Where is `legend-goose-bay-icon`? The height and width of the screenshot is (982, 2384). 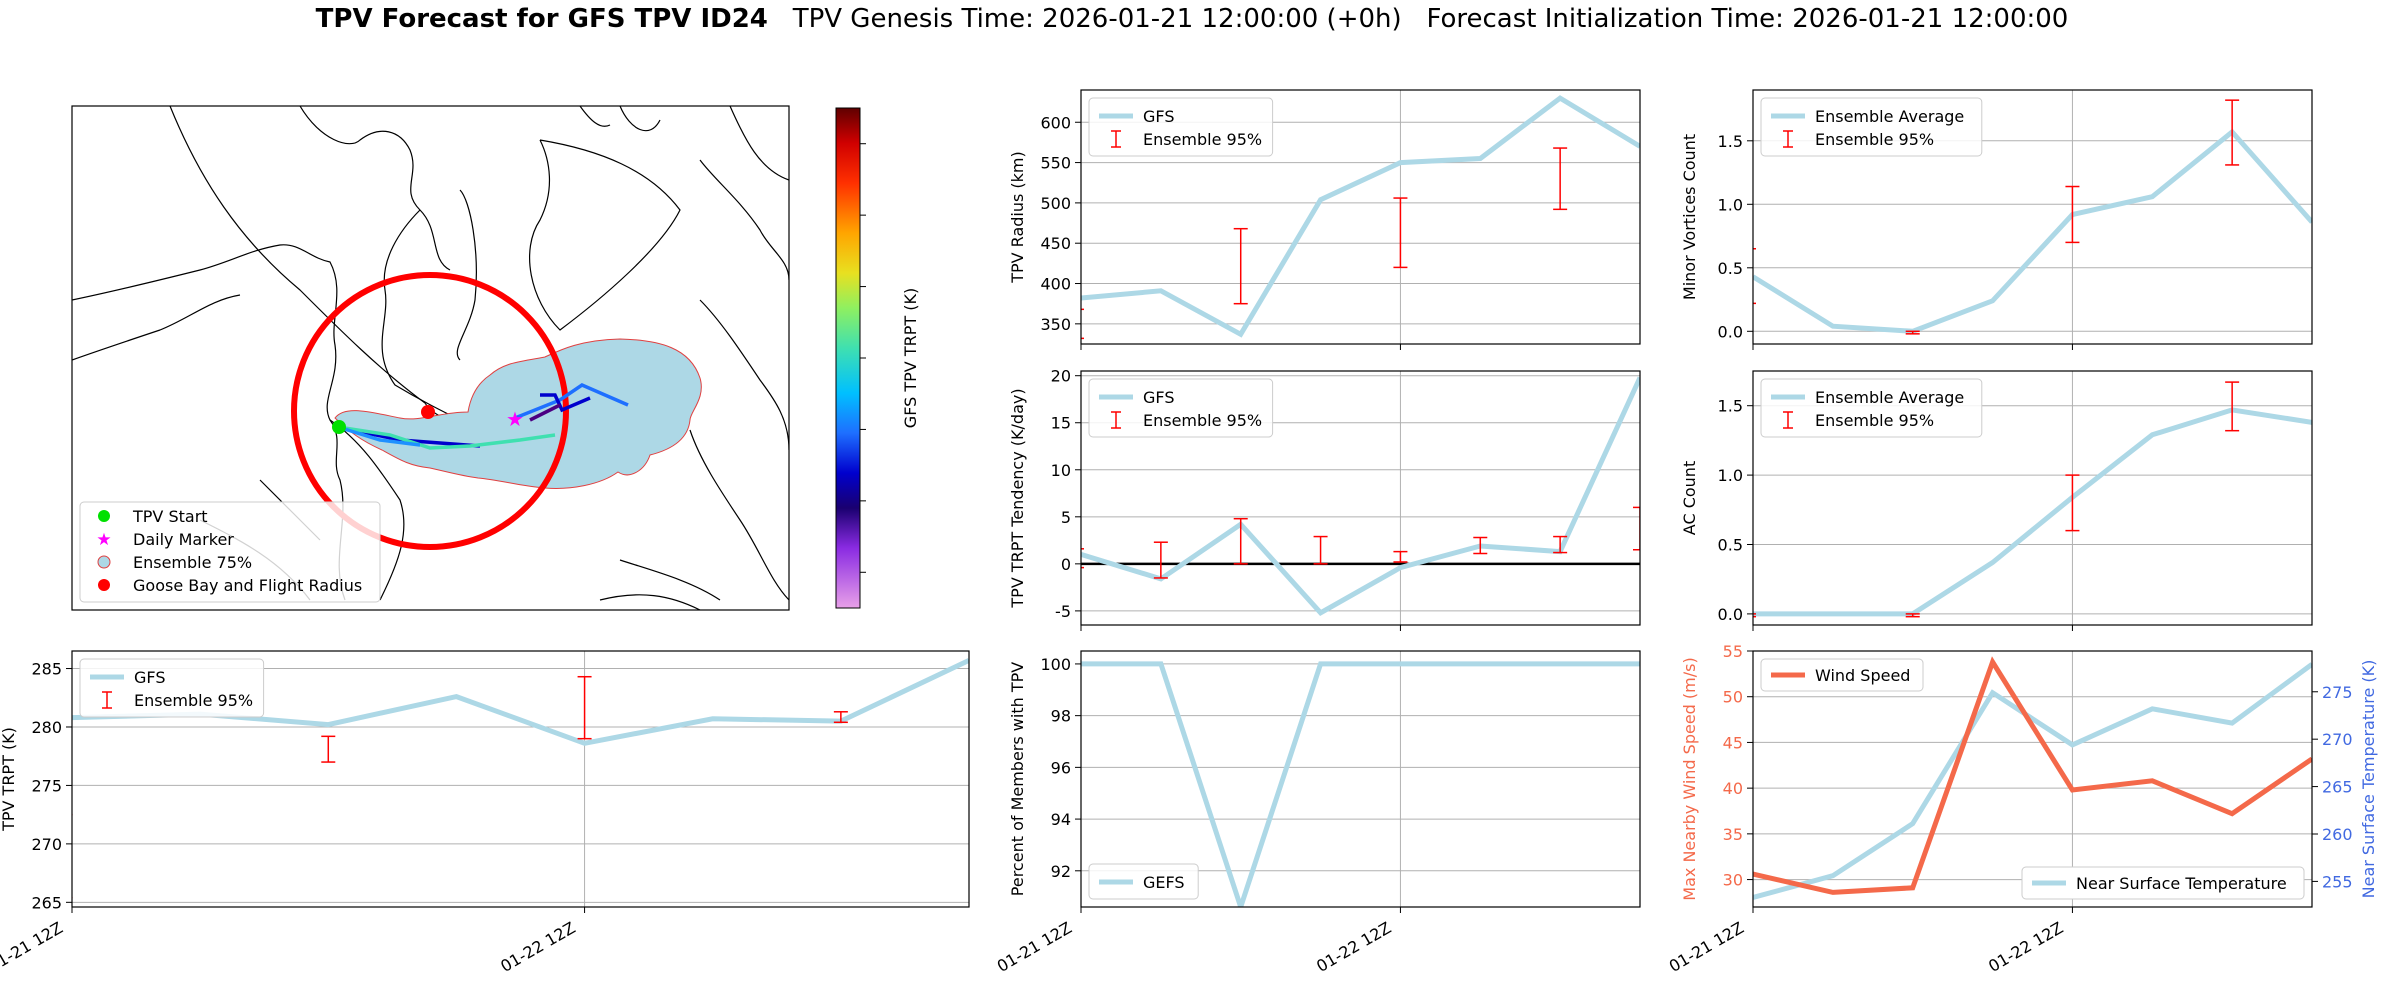 legend-goose-bay-icon is located at coordinates (104, 585).